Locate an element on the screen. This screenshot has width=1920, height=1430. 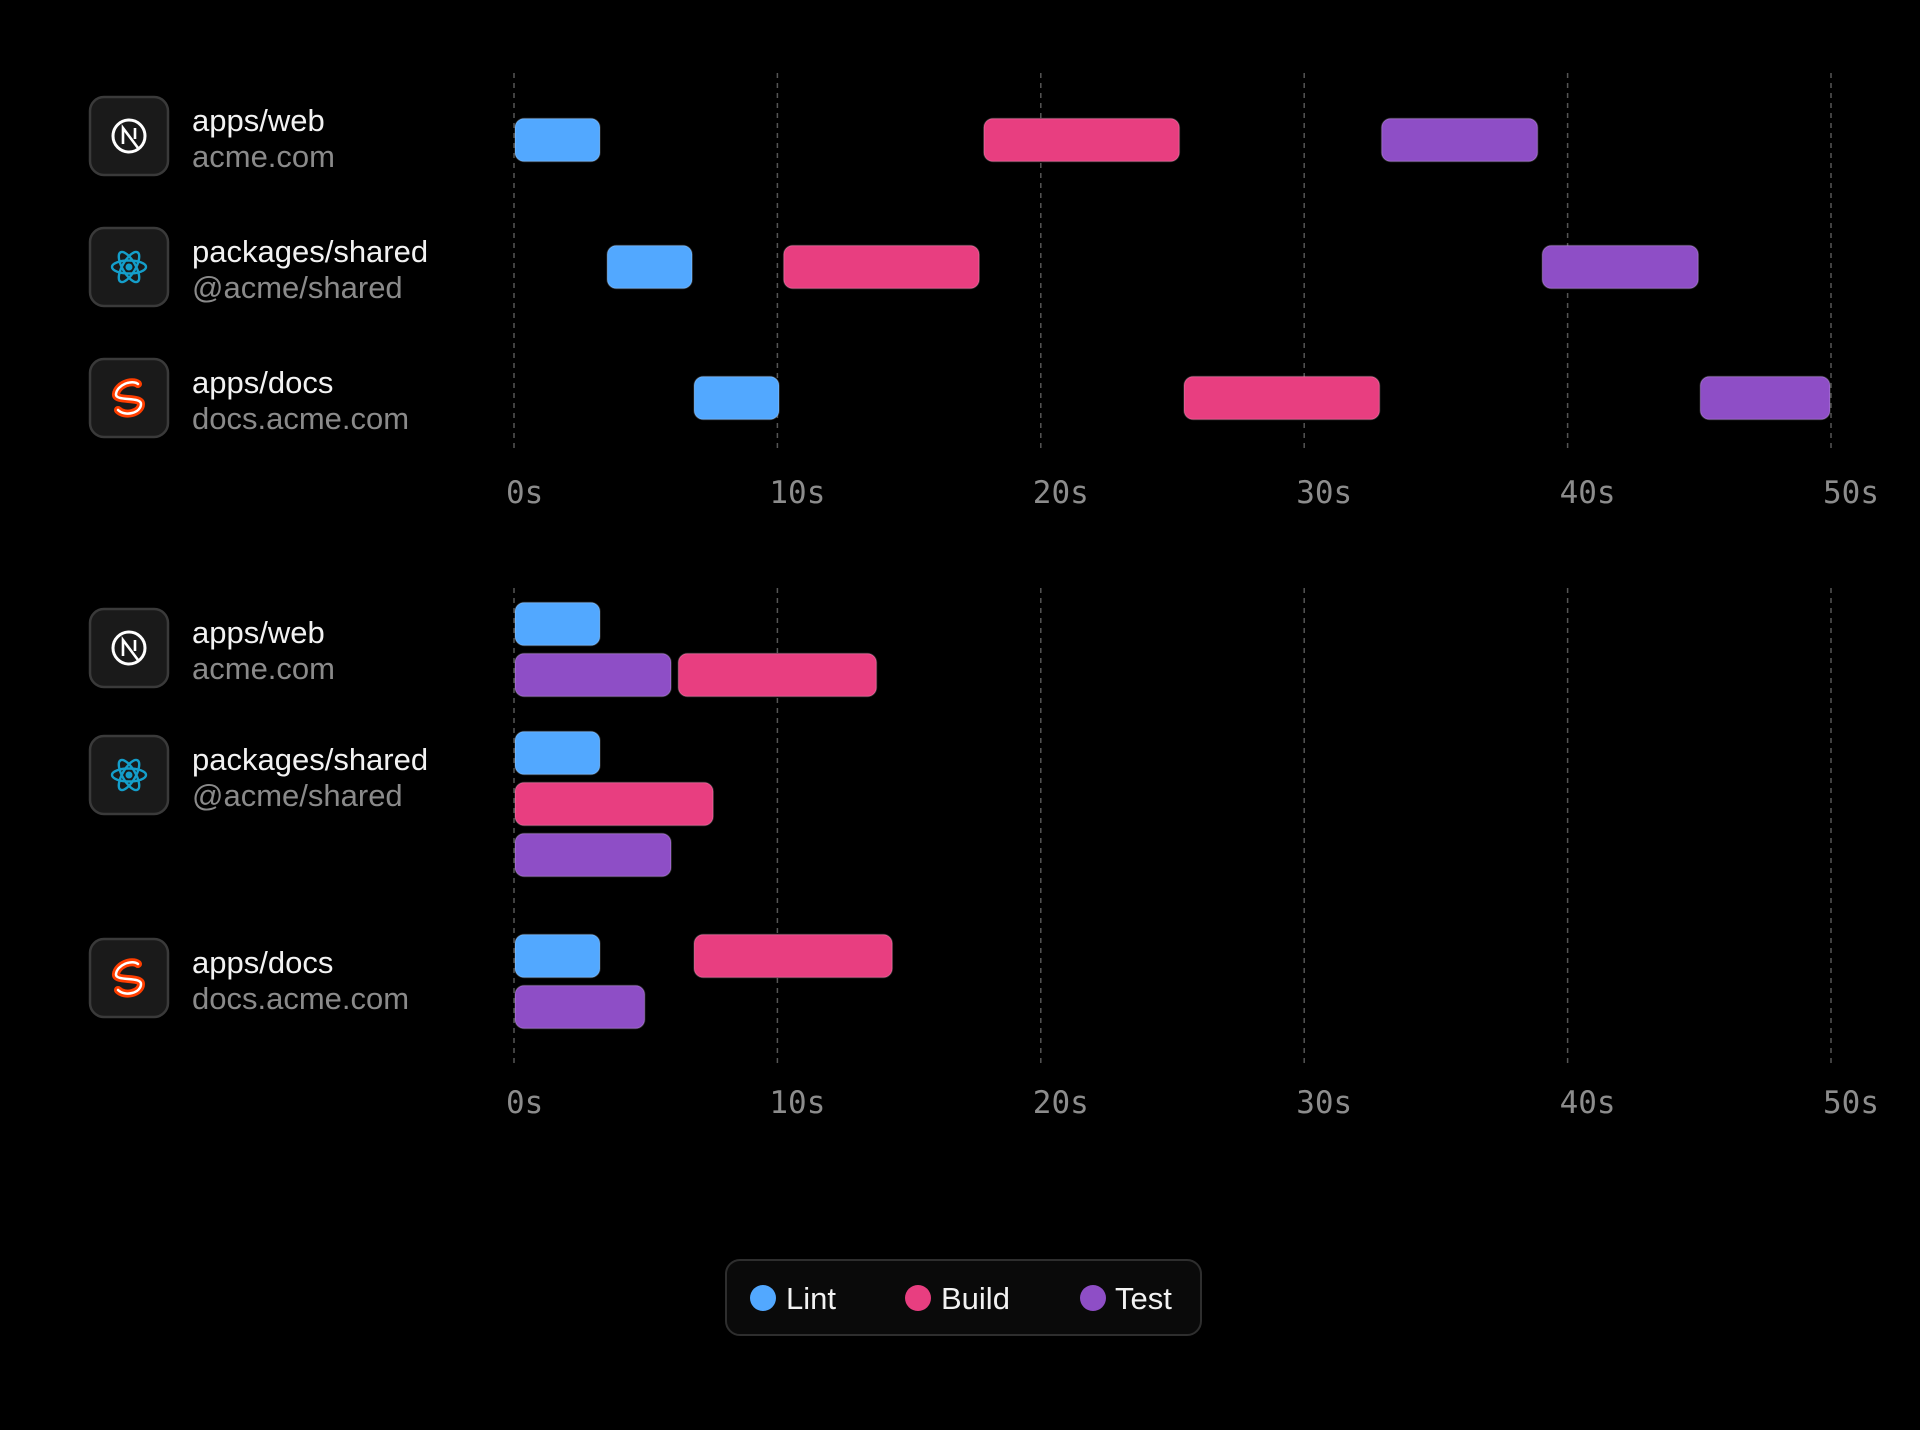
legend: Lint Build Test is located at coordinates (963, 1297).